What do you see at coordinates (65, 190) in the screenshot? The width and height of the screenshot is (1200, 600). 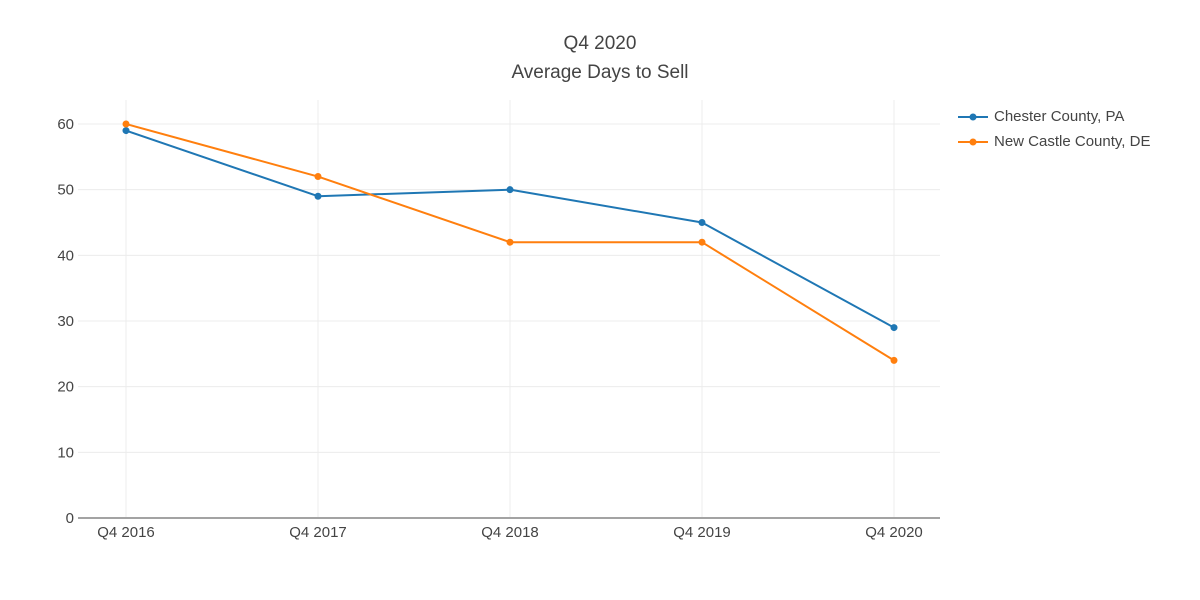 I see `y-tick-label: 50` at bounding box center [65, 190].